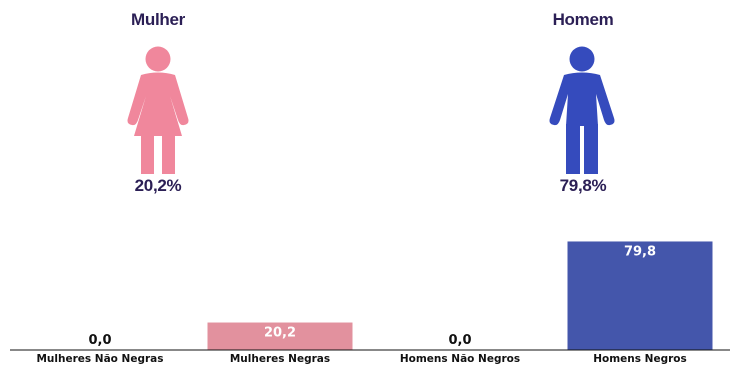 The height and width of the screenshot is (365, 734). I want to click on female-title: Mulher, so click(158, 19).